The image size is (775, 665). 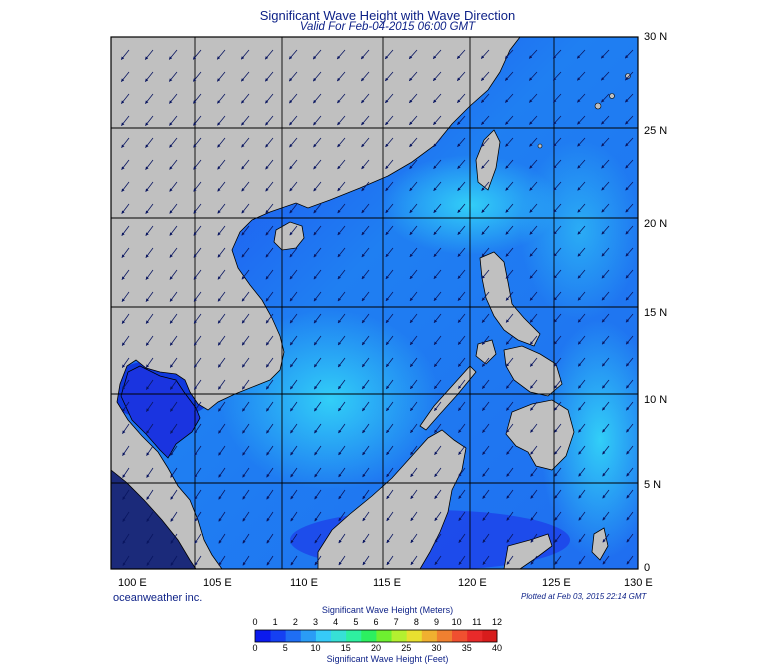 What do you see at coordinates (477, 622) in the screenshot?
I see `colorbar-meters-tick: 11` at bounding box center [477, 622].